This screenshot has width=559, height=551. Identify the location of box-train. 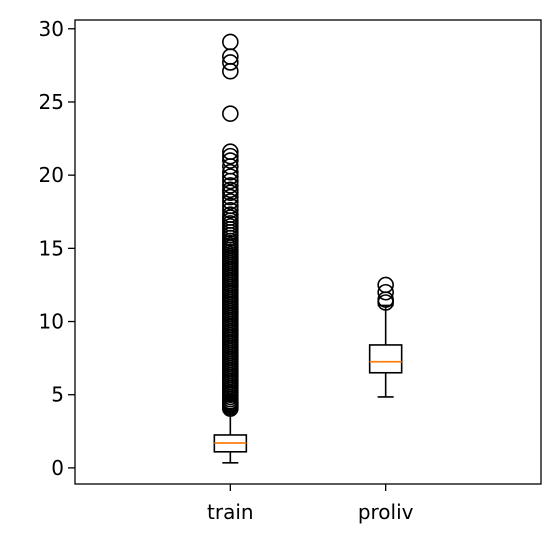
(230, 248).